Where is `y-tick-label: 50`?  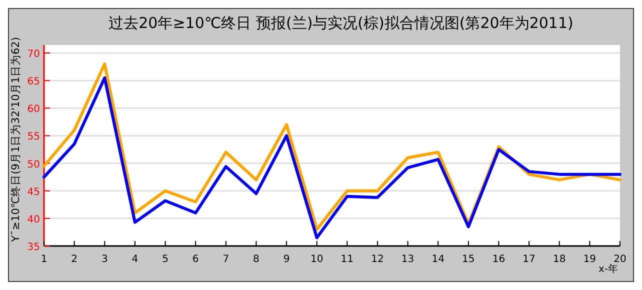 y-tick-label: 50 is located at coordinates (33, 164).